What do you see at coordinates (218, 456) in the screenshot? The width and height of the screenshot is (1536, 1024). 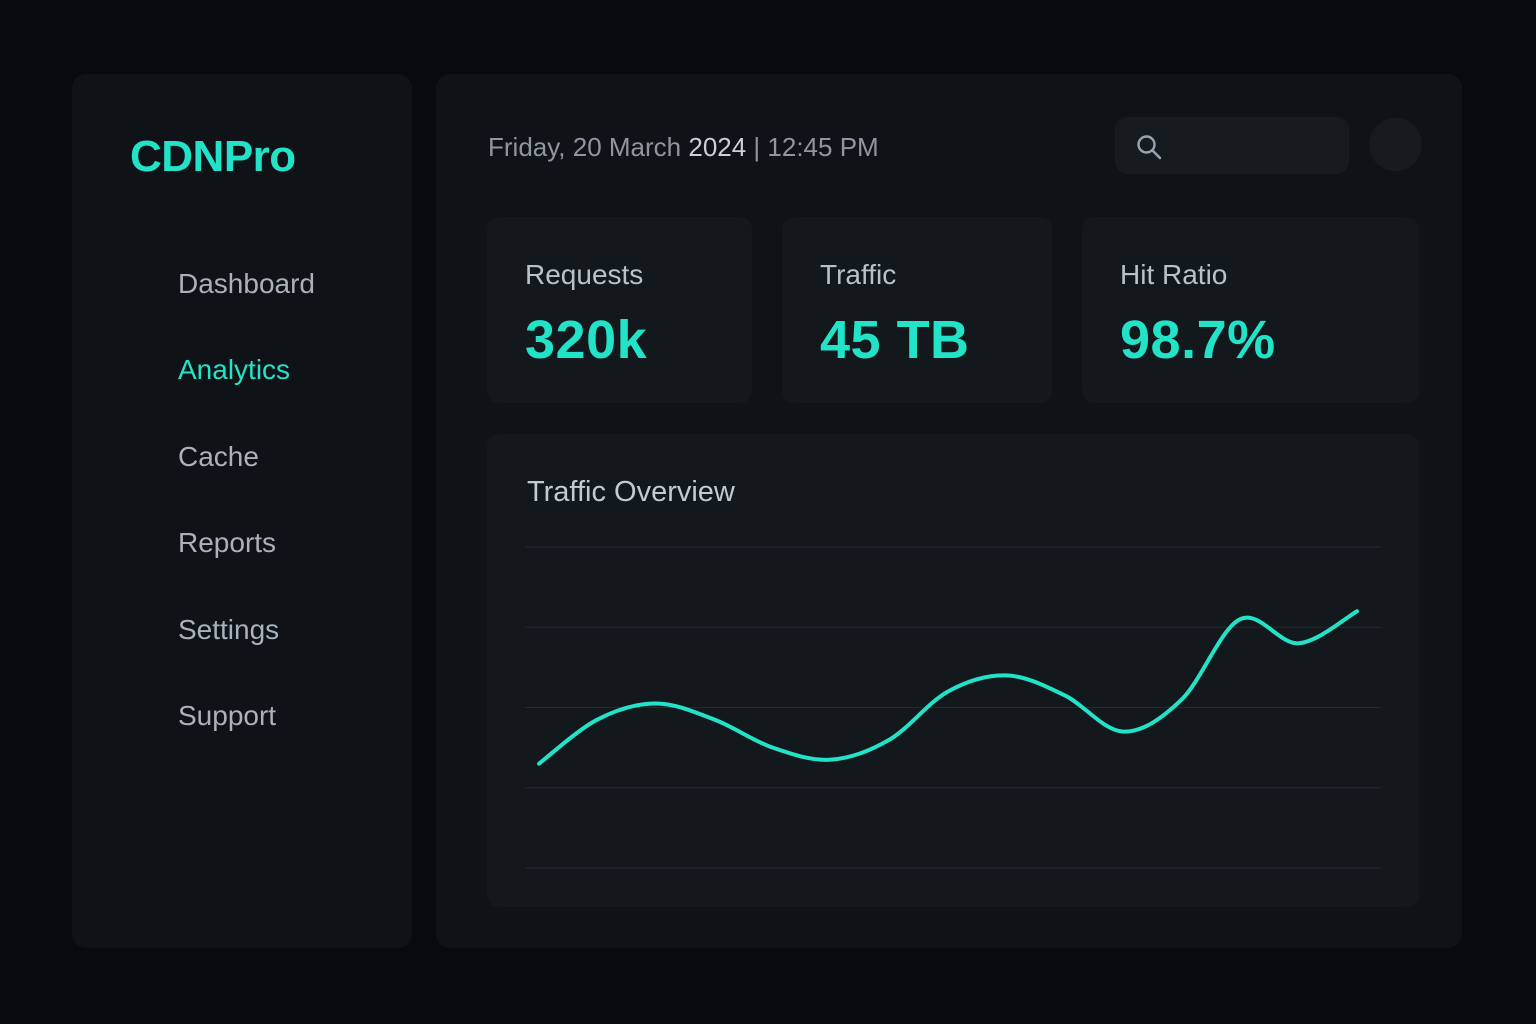 I see `sidebar-item-cache: Cache` at bounding box center [218, 456].